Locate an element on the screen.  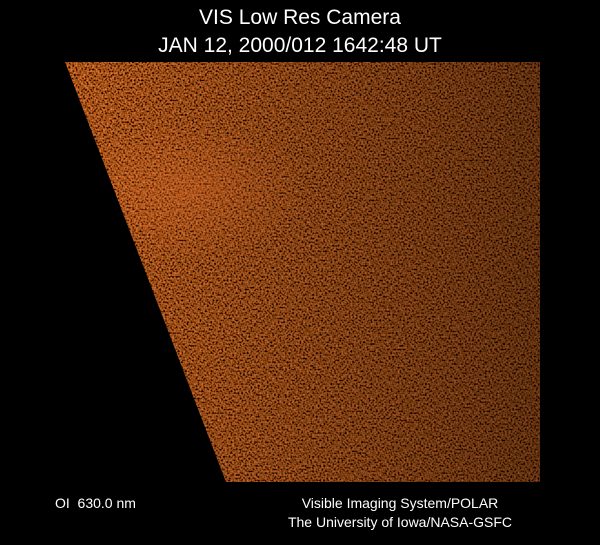
credit-line: The University of Iowa/NASA-GSFC is located at coordinates (400, 522).